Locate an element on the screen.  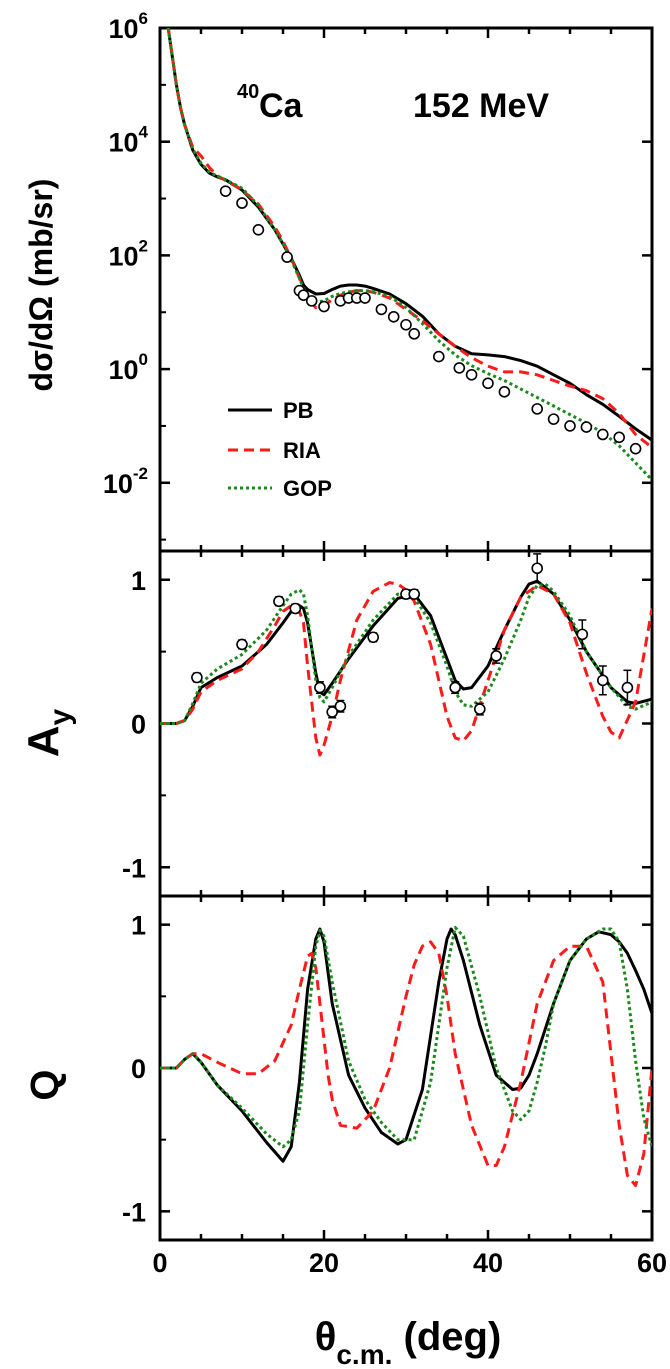
svg-text: Ay is located at coordinates (48, 732).